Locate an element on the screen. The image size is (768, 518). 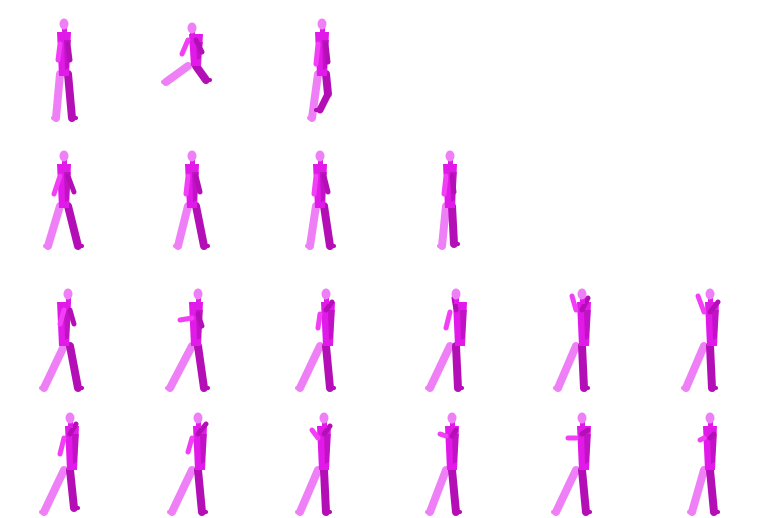
figure-stride-turn-a is located at coordinates (59, 464).